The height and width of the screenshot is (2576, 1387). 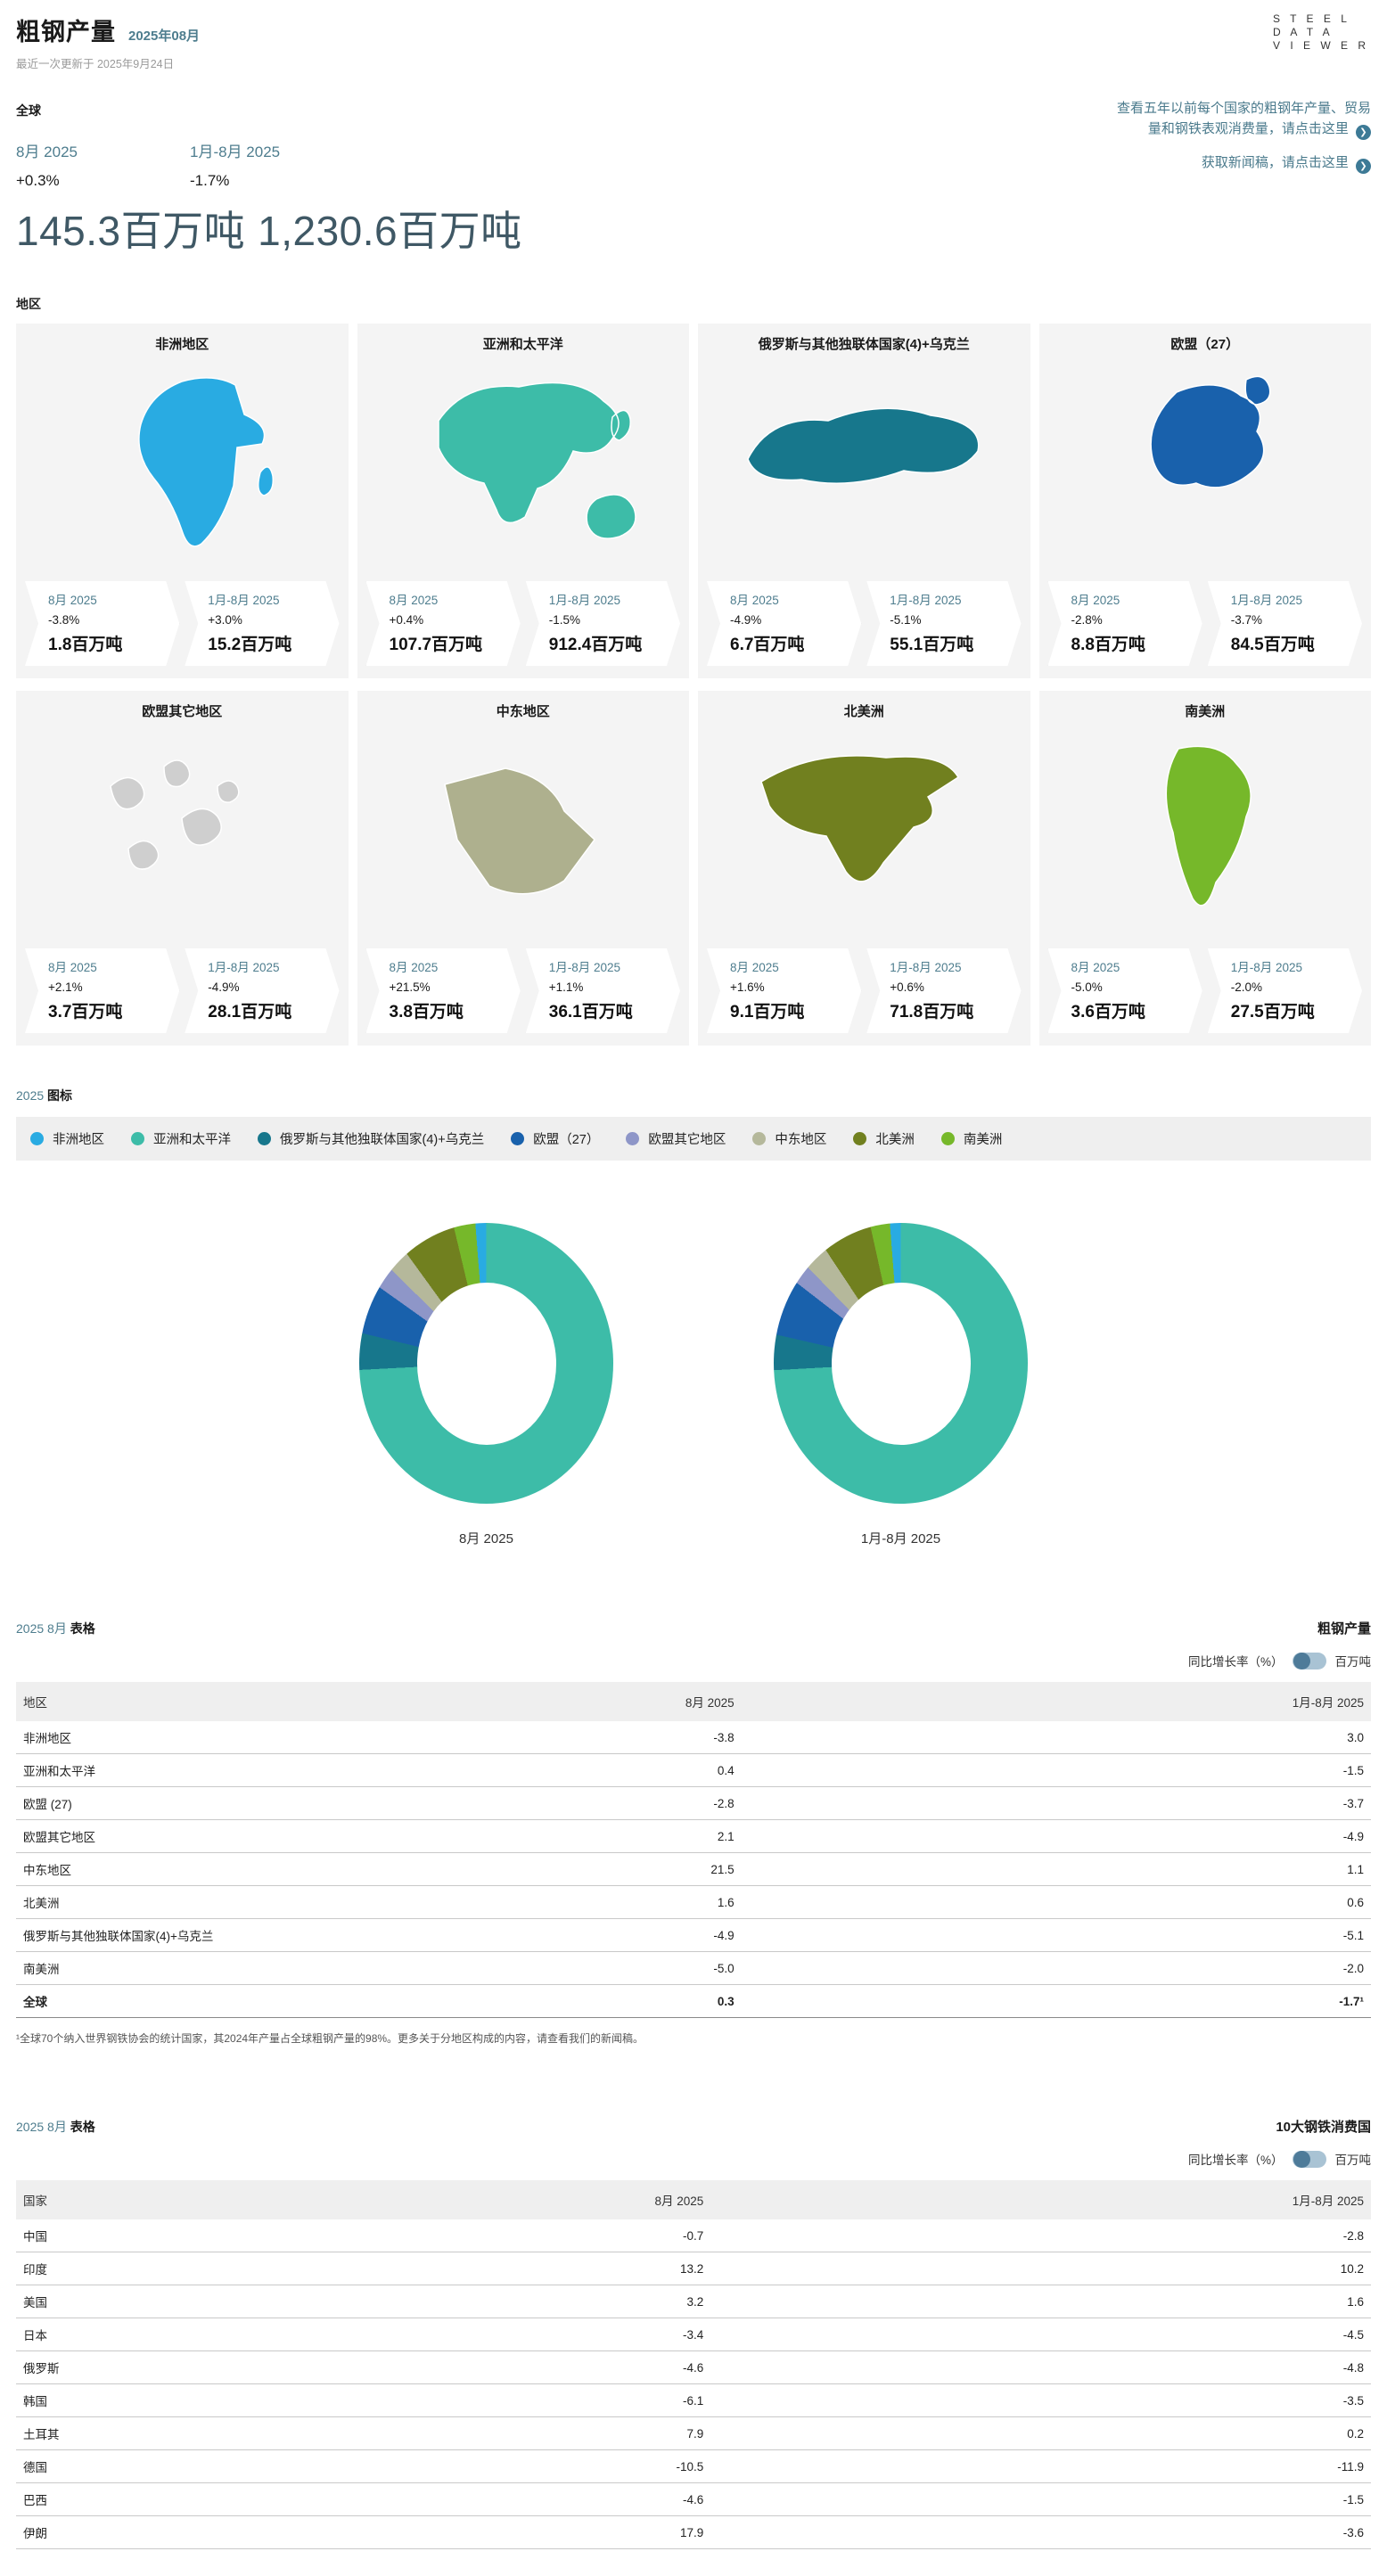 What do you see at coordinates (693, 2433) in the screenshot?
I see `table-row: 土耳其 7.9 0.2` at bounding box center [693, 2433].